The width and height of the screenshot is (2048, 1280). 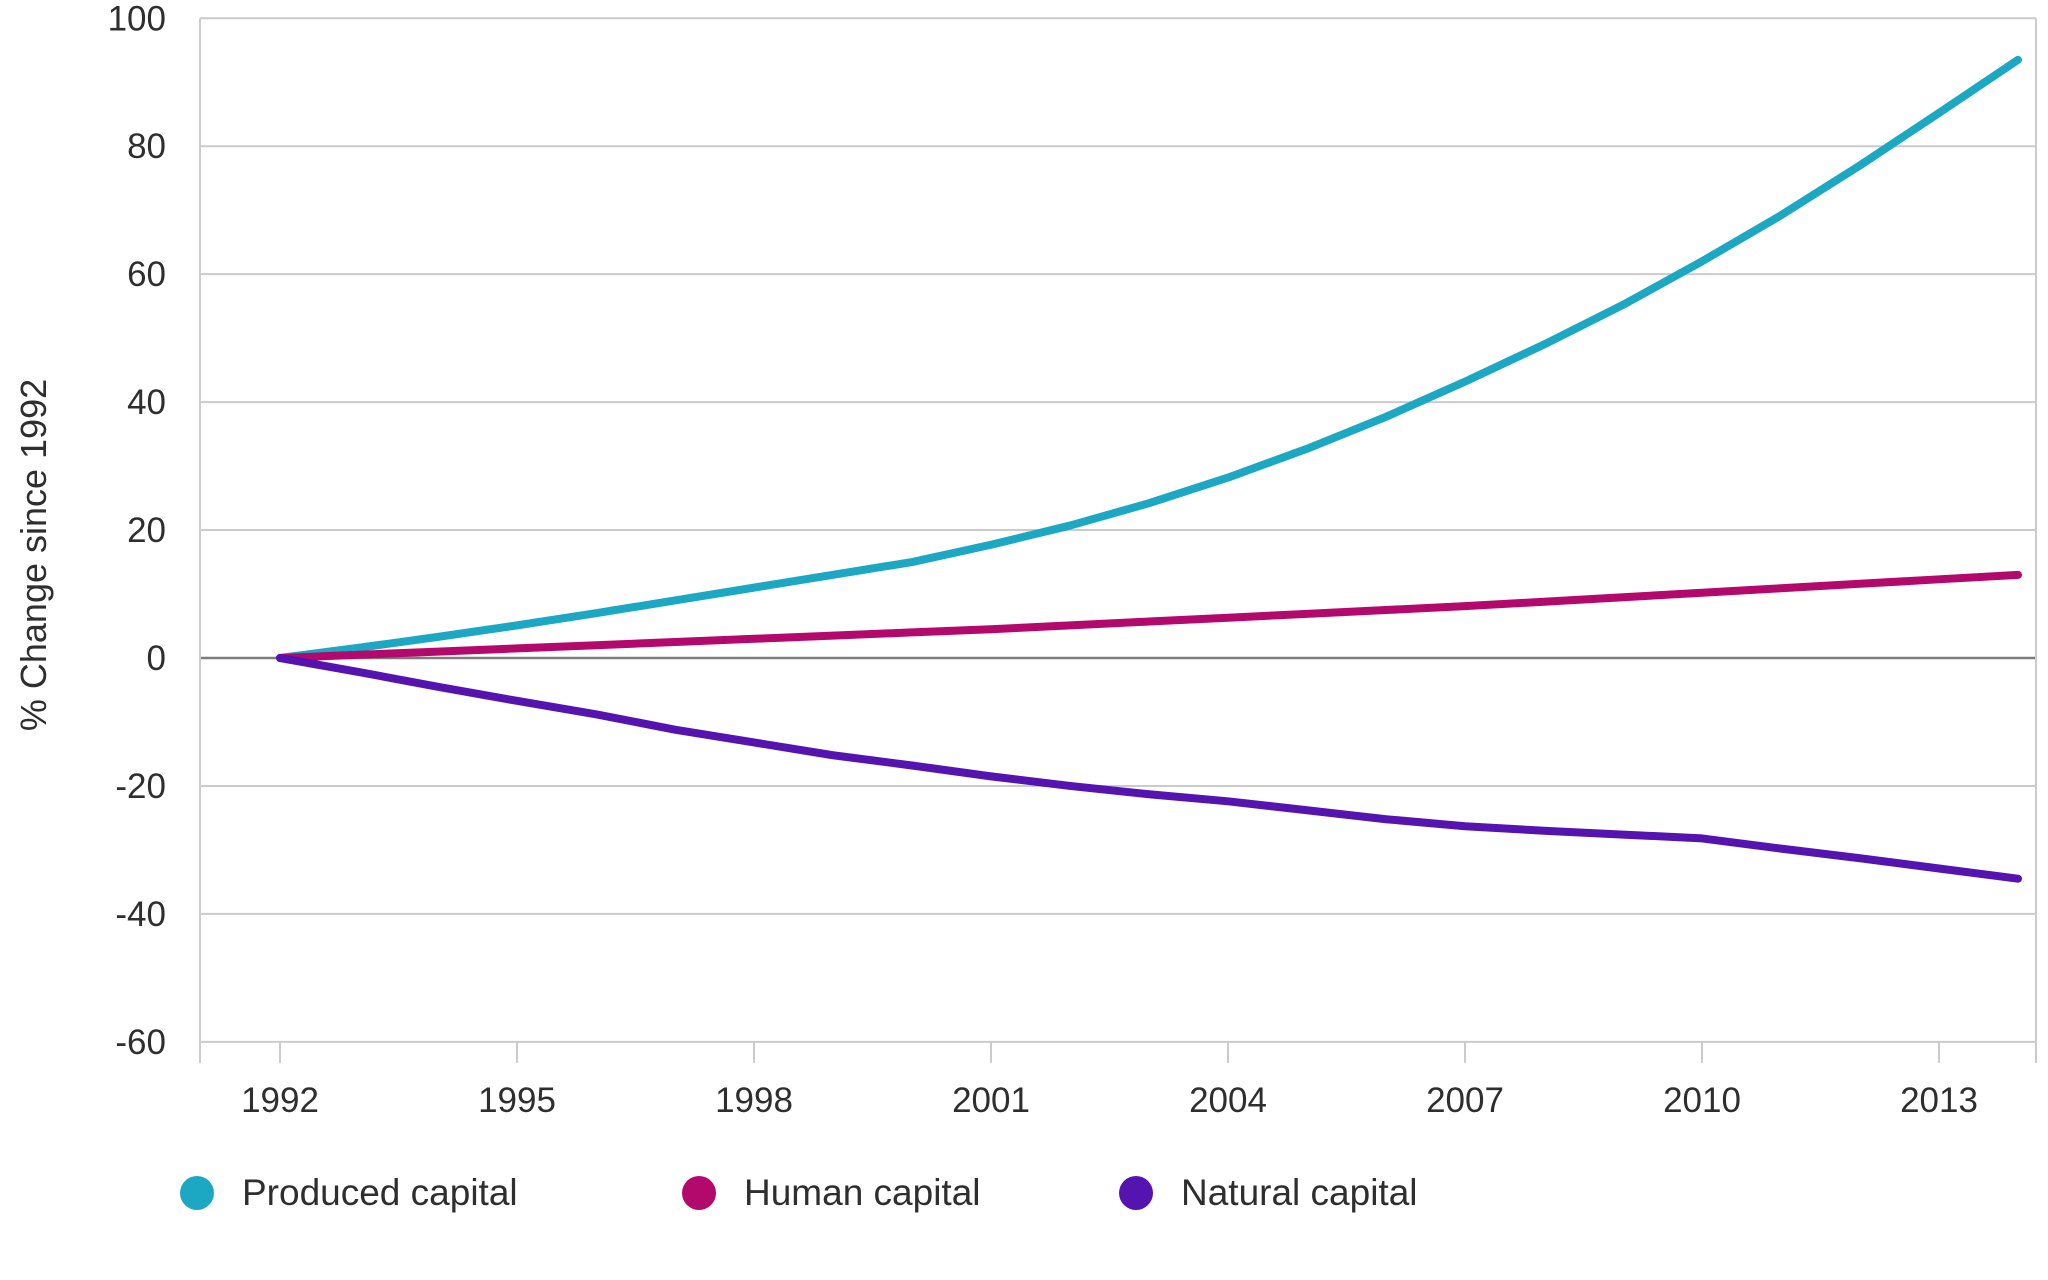 What do you see at coordinates (991, 1100) in the screenshot?
I see `x-tick-label: 2001` at bounding box center [991, 1100].